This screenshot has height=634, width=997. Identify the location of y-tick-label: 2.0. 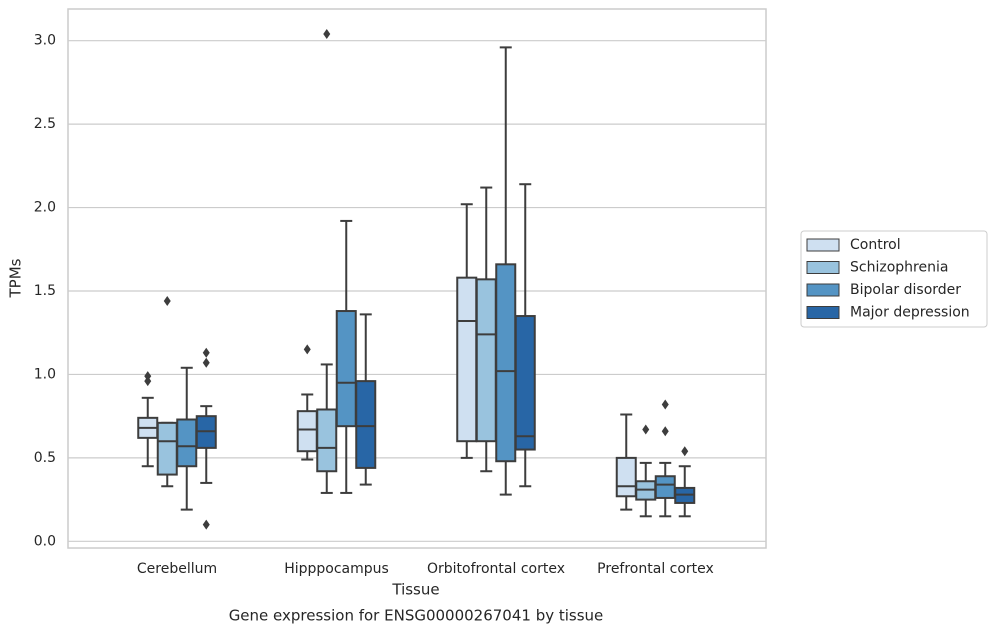
(45, 208).